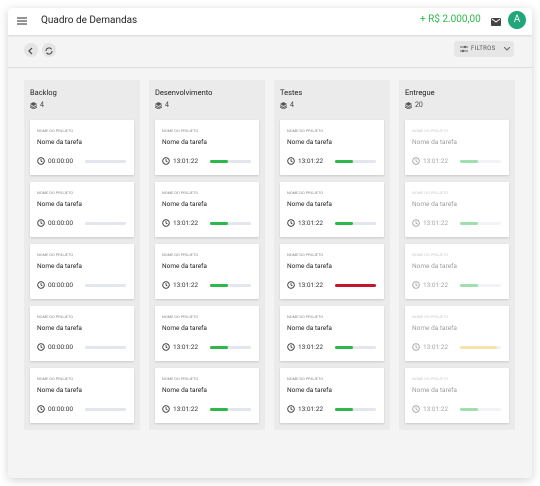  Describe the element at coordinates (291, 92) in the screenshot. I see `column-title: Testes` at that location.